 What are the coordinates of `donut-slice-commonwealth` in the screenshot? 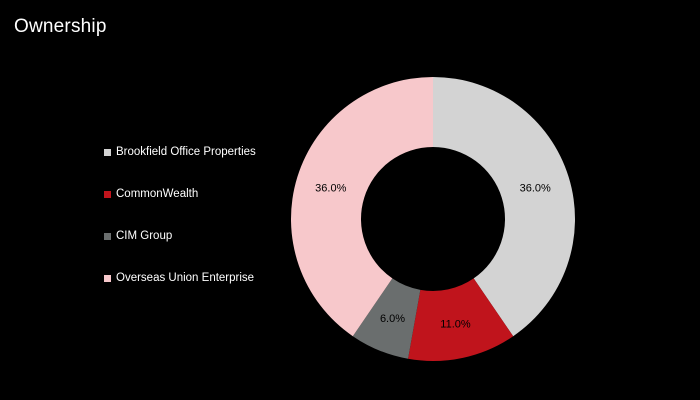 It's located at (461, 319).